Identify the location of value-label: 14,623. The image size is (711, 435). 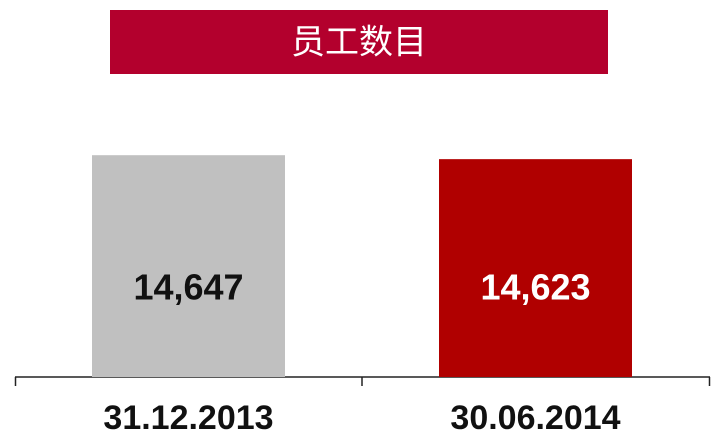
(535, 287).